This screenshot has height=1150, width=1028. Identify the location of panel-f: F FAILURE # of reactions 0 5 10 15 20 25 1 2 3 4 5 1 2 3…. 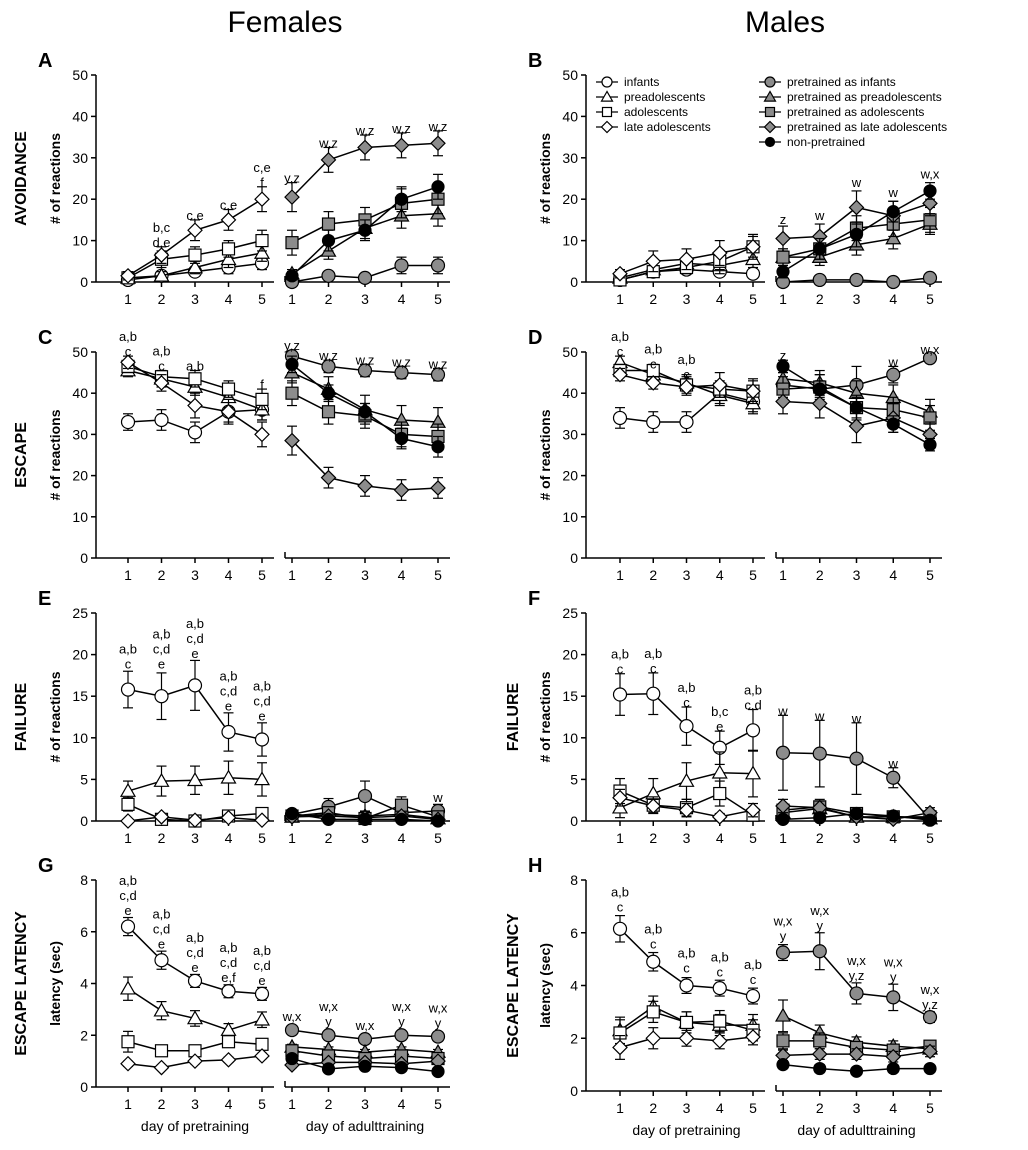
(723, 717).